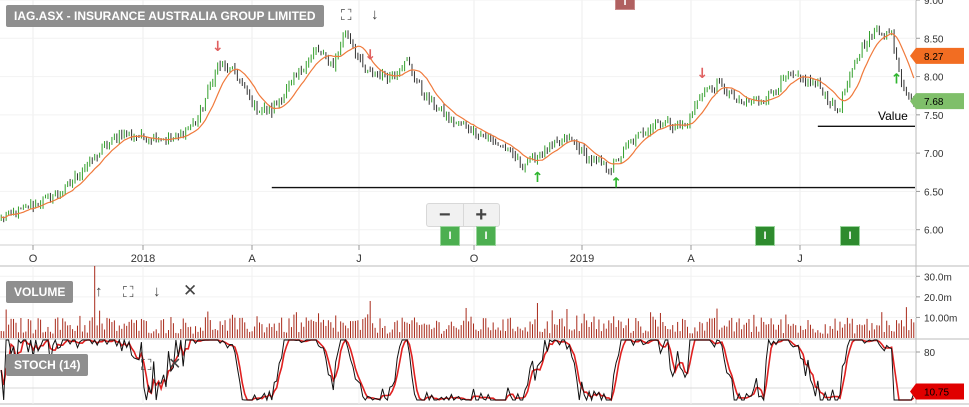  I want to click on y-tick-label: 6.50, so click(934, 192).